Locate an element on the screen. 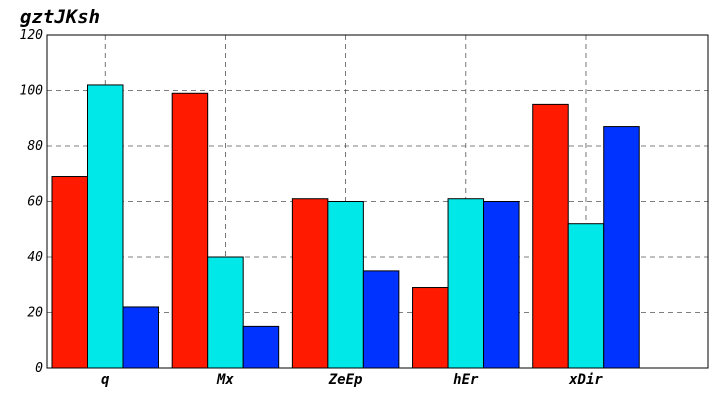 This screenshot has width=720, height=400. x-tick-label: Mx is located at coordinates (225, 380).